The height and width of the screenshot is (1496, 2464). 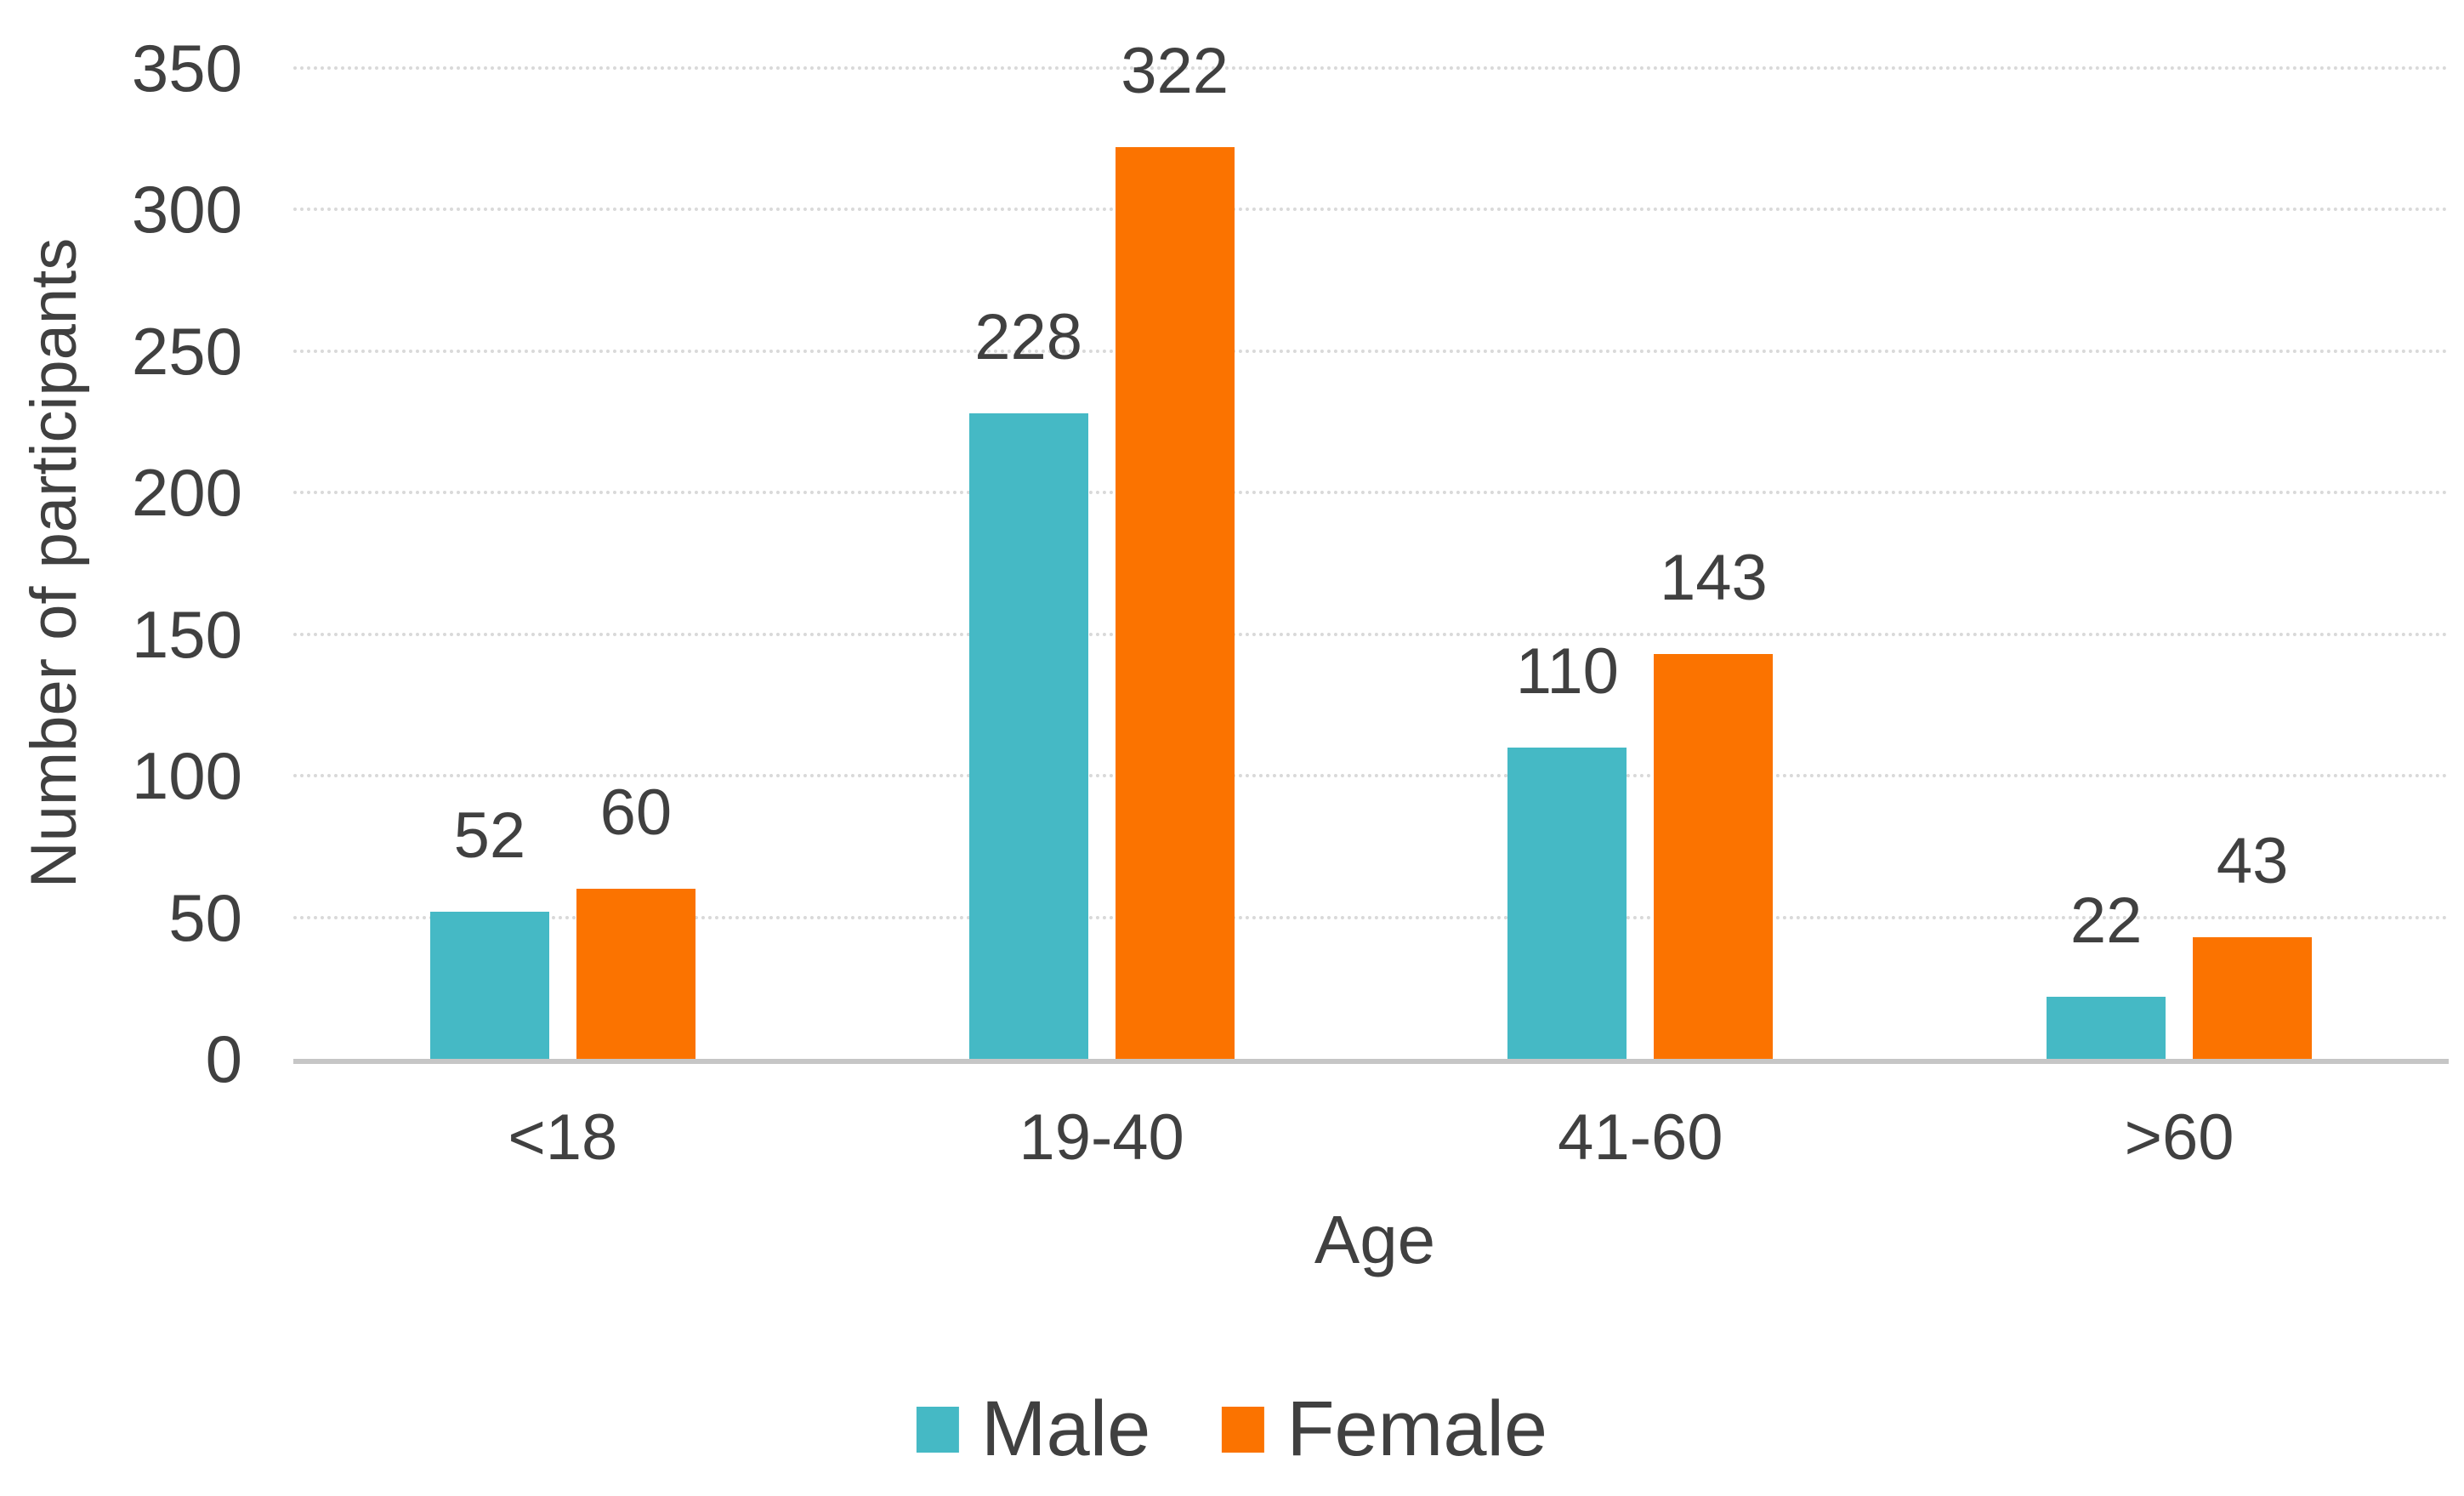 I want to click on legend-item-female: Female, so click(x=1384, y=1429).